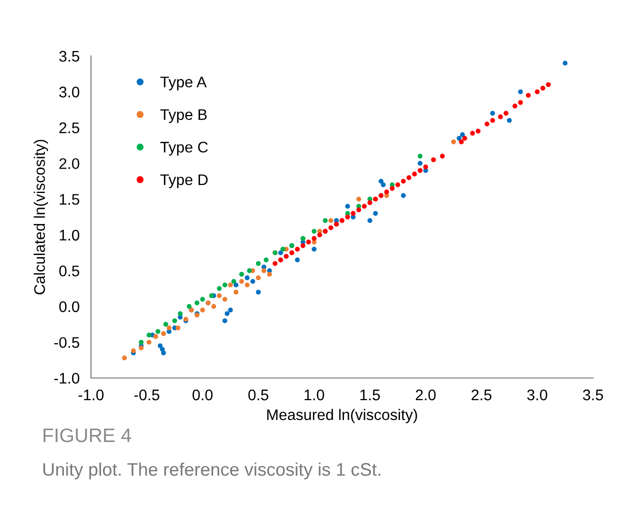 This screenshot has height=526, width=617. What do you see at coordinates (91, 395) in the screenshot?
I see `x-tick-label: -1.0` at bounding box center [91, 395].